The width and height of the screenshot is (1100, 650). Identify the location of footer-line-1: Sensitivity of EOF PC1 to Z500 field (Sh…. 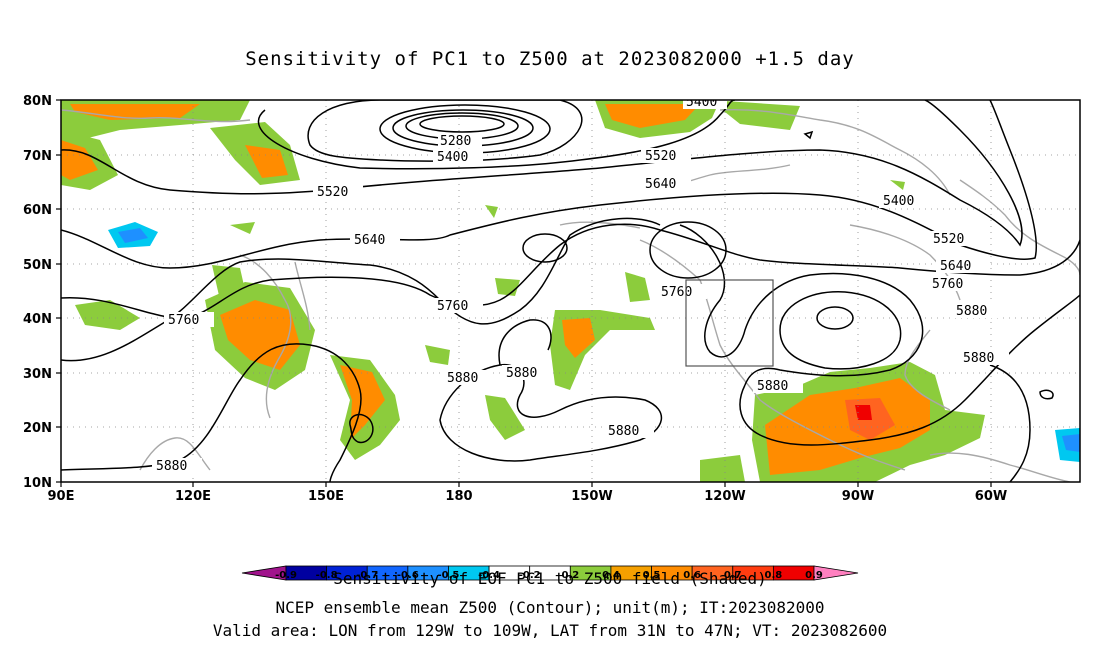
(550, 578).